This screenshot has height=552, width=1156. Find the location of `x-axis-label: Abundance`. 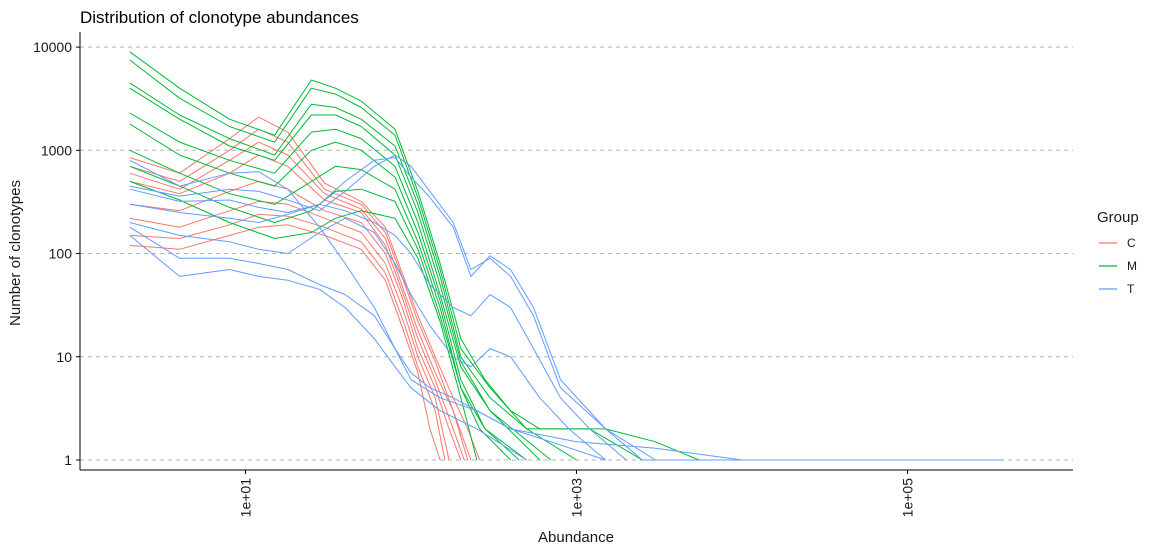

x-axis-label: Abundance is located at coordinates (576, 537).